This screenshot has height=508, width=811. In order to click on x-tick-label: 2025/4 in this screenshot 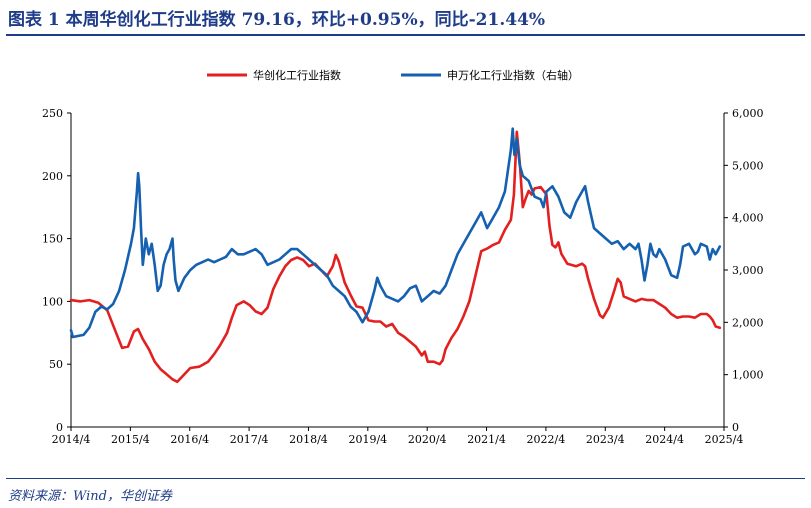, I will do `click(724, 439)`.